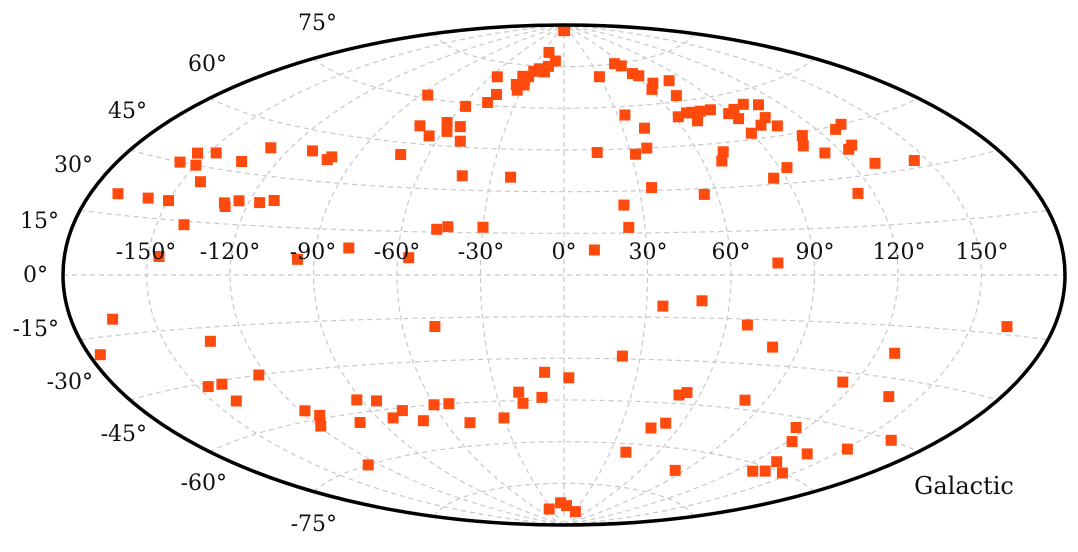 The height and width of the screenshot is (552, 1078). What do you see at coordinates (127, 111) in the screenshot?
I see `lat-tick-label: 45°` at bounding box center [127, 111].